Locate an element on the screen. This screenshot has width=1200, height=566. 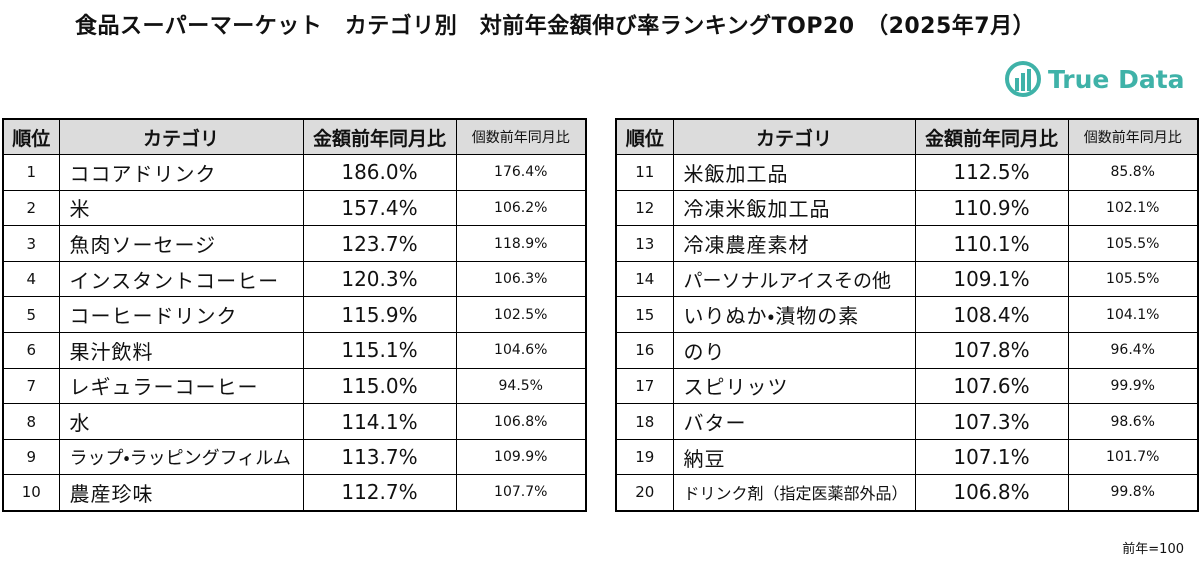
cell-amt: 108.4% is located at coordinates (991, 315).